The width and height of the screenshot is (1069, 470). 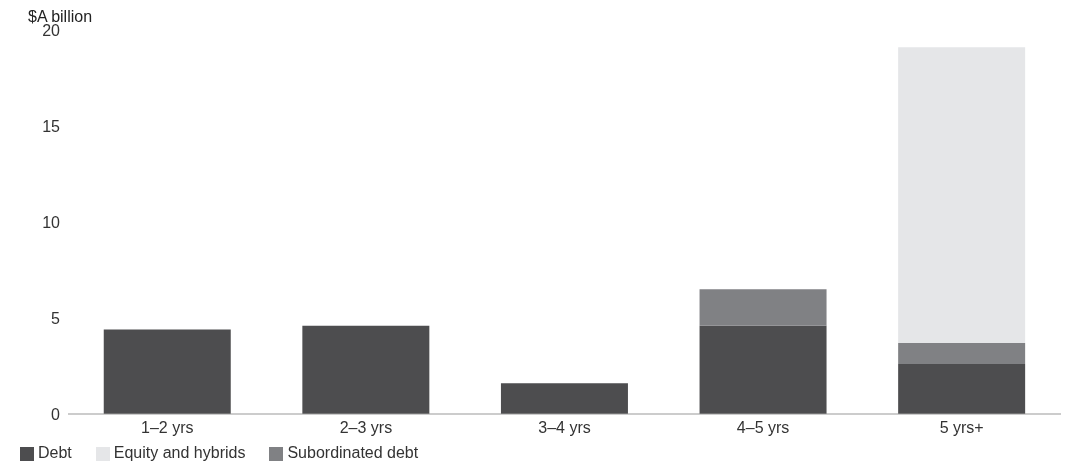 I want to click on legend-label: Subordinated debt, so click(x=353, y=452).